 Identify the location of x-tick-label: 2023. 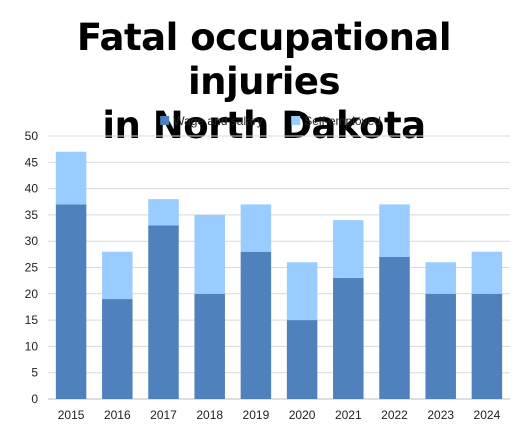
(440, 415).